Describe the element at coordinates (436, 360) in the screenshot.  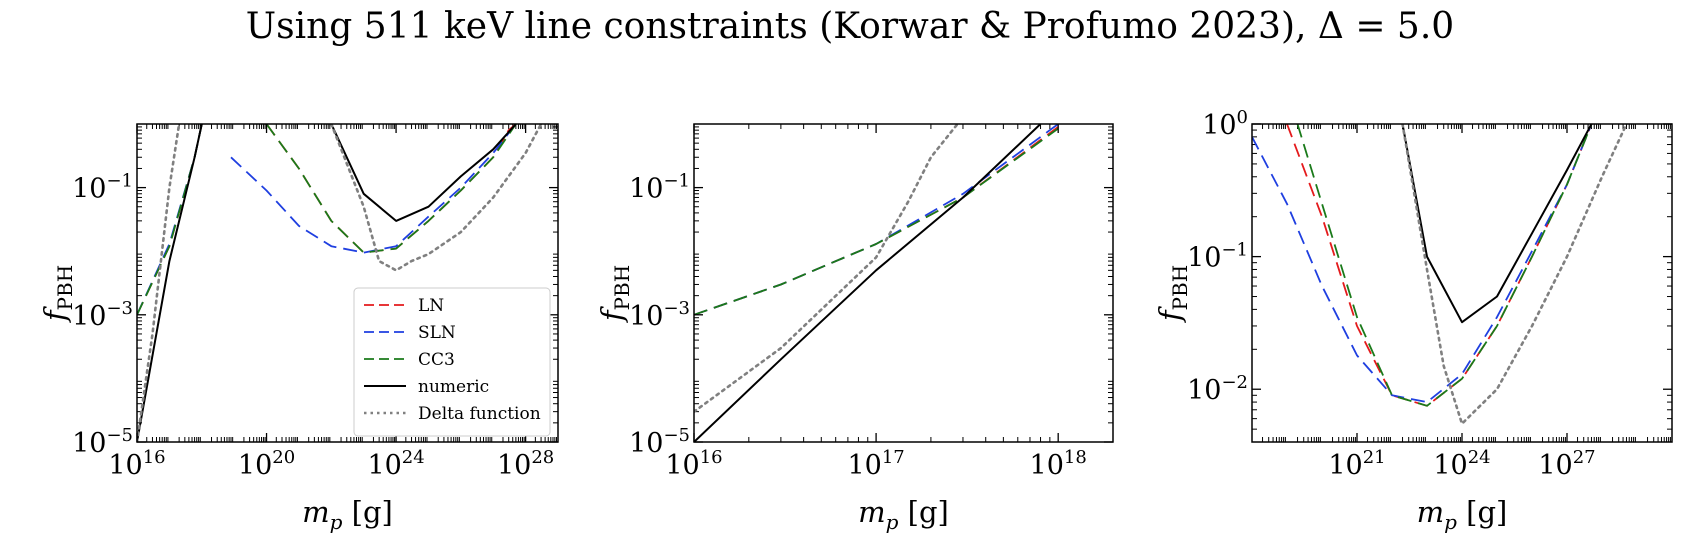
I see `legend-label: CC3` at that location.